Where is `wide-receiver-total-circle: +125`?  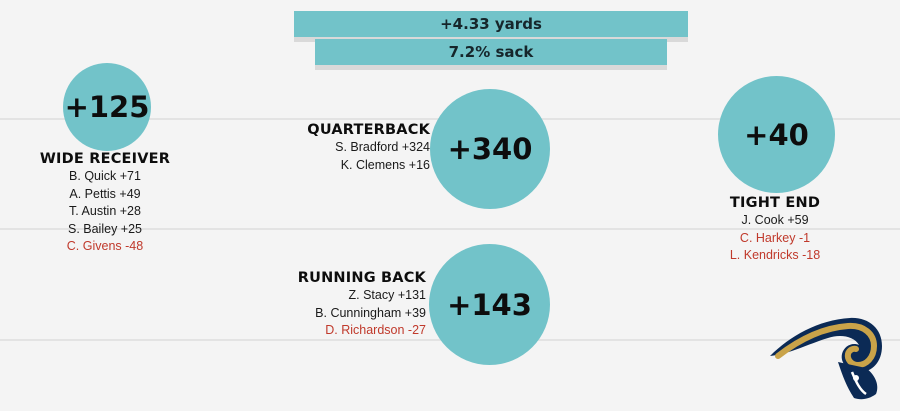 wide-receiver-total-circle: +125 is located at coordinates (107, 107).